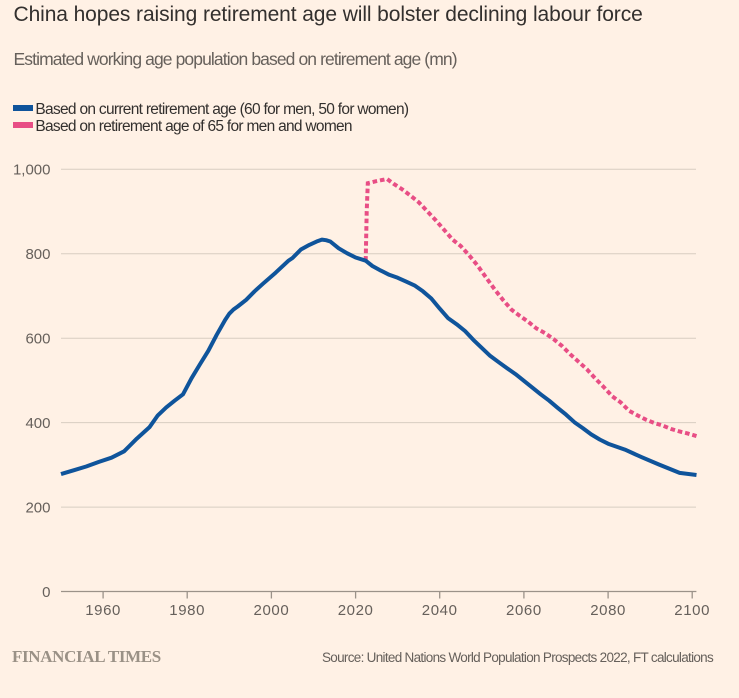 The width and height of the screenshot is (739, 698). Describe the element at coordinates (103, 610) in the screenshot. I see `svg-text: 1960` at that location.